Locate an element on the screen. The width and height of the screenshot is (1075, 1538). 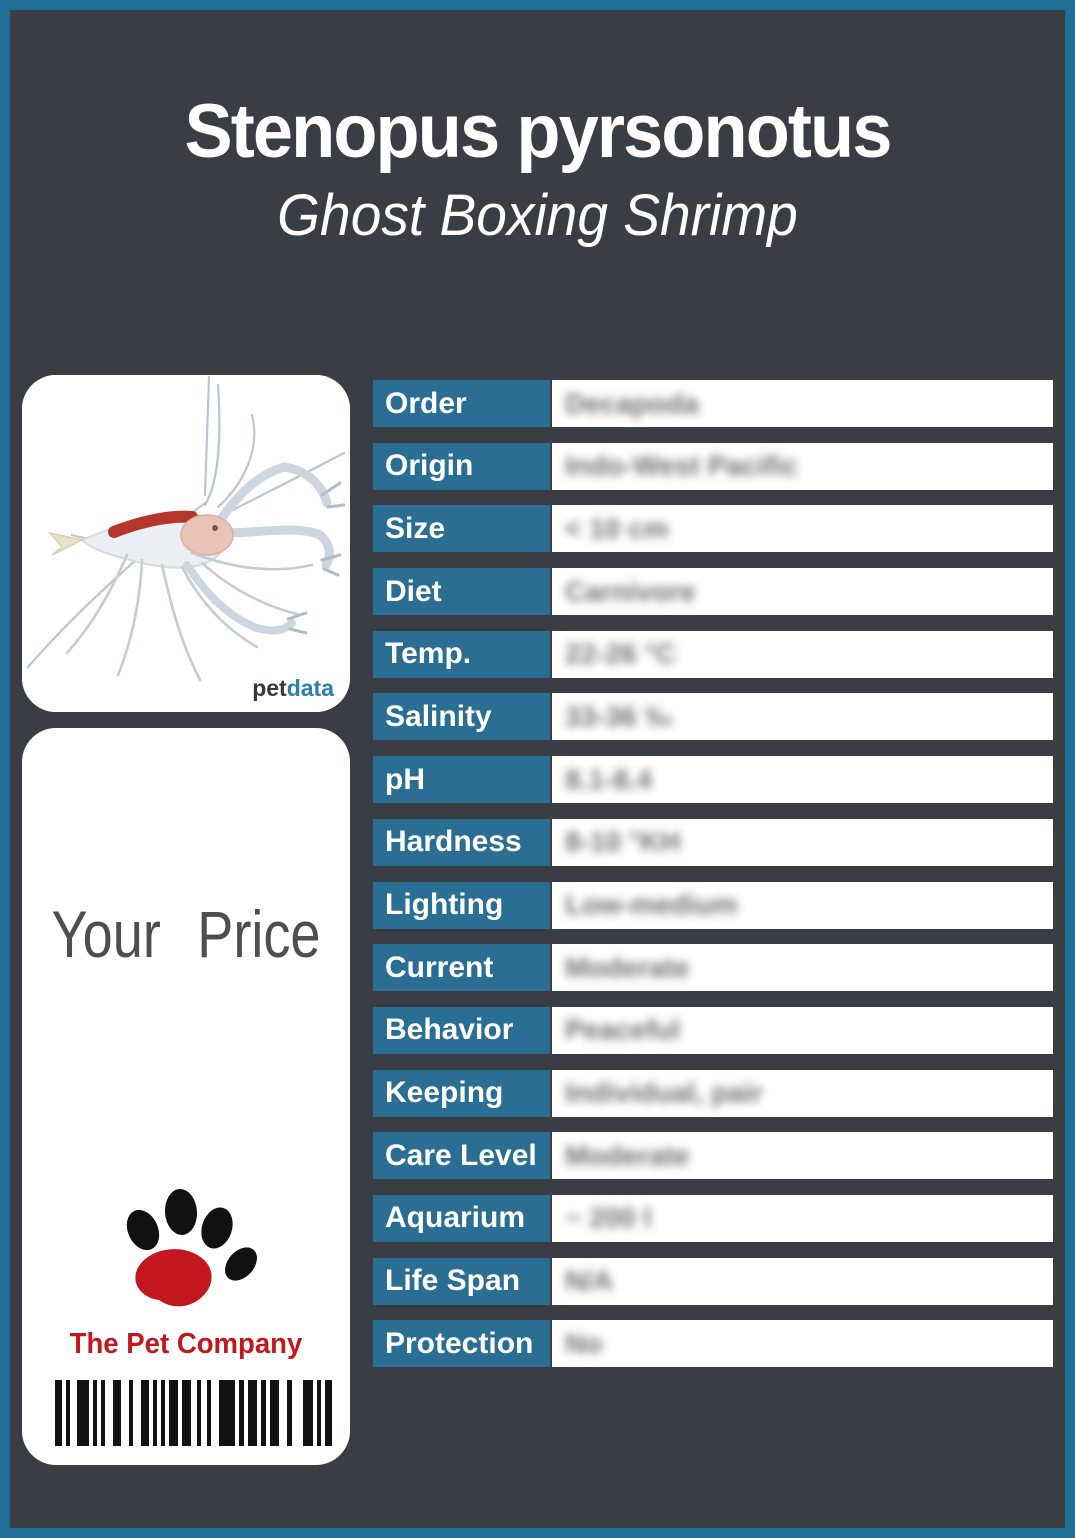
table-row: Behavior Peaceful is located at coordinates (713, 1030).